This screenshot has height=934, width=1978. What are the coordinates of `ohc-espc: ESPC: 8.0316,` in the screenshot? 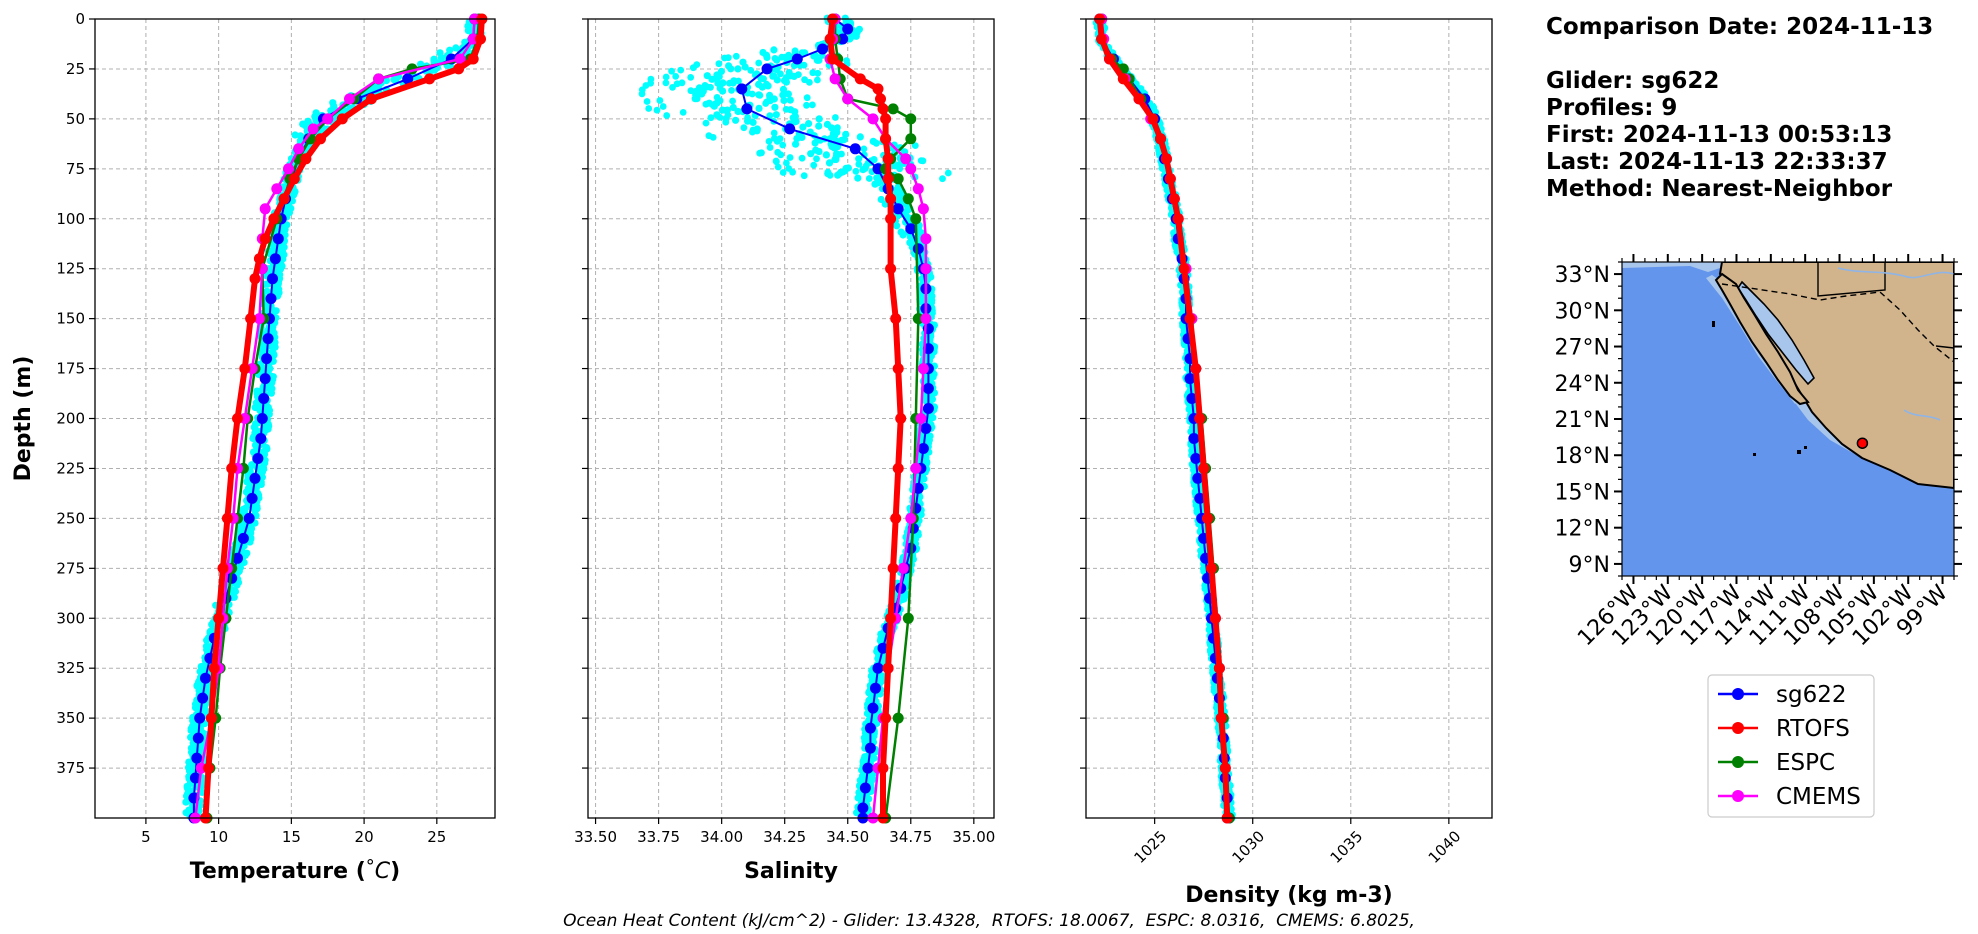 It's located at (1205, 921).